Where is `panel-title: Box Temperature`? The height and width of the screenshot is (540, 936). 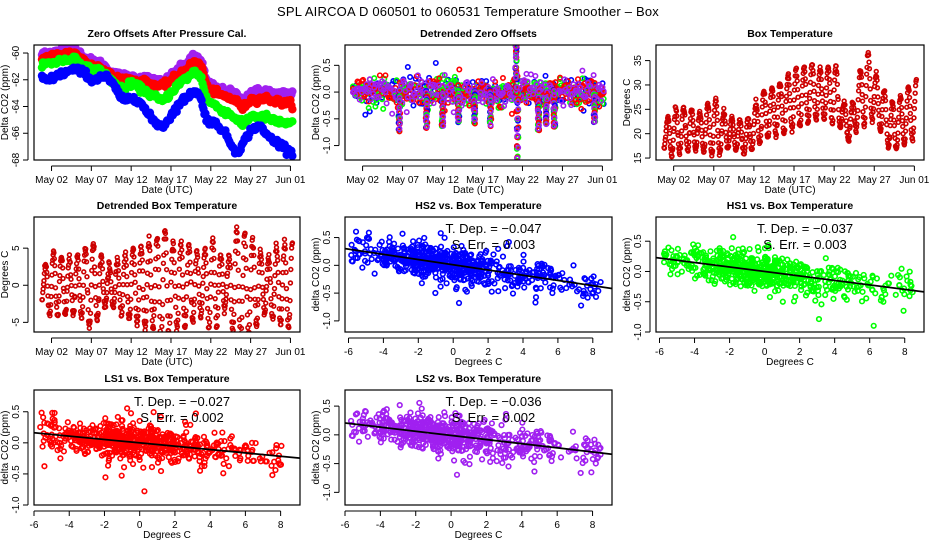 panel-title: Box Temperature is located at coordinates (790, 34).